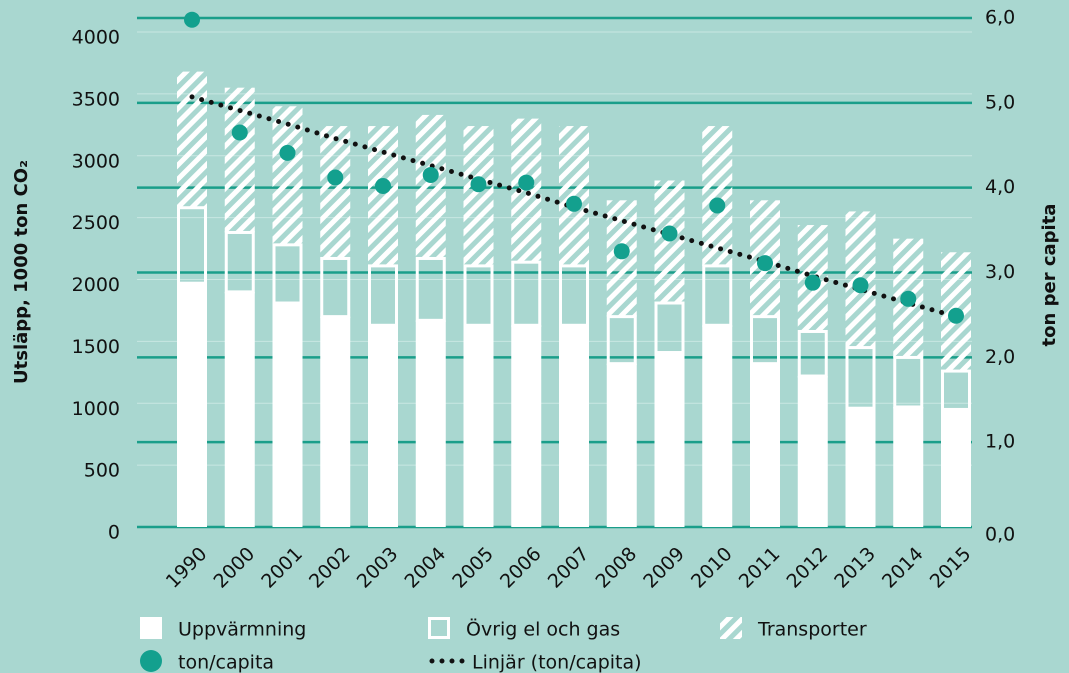  Describe the element at coordinates (242, 630) in the screenshot. I see `legend-label: Uppvärmning` at that location.